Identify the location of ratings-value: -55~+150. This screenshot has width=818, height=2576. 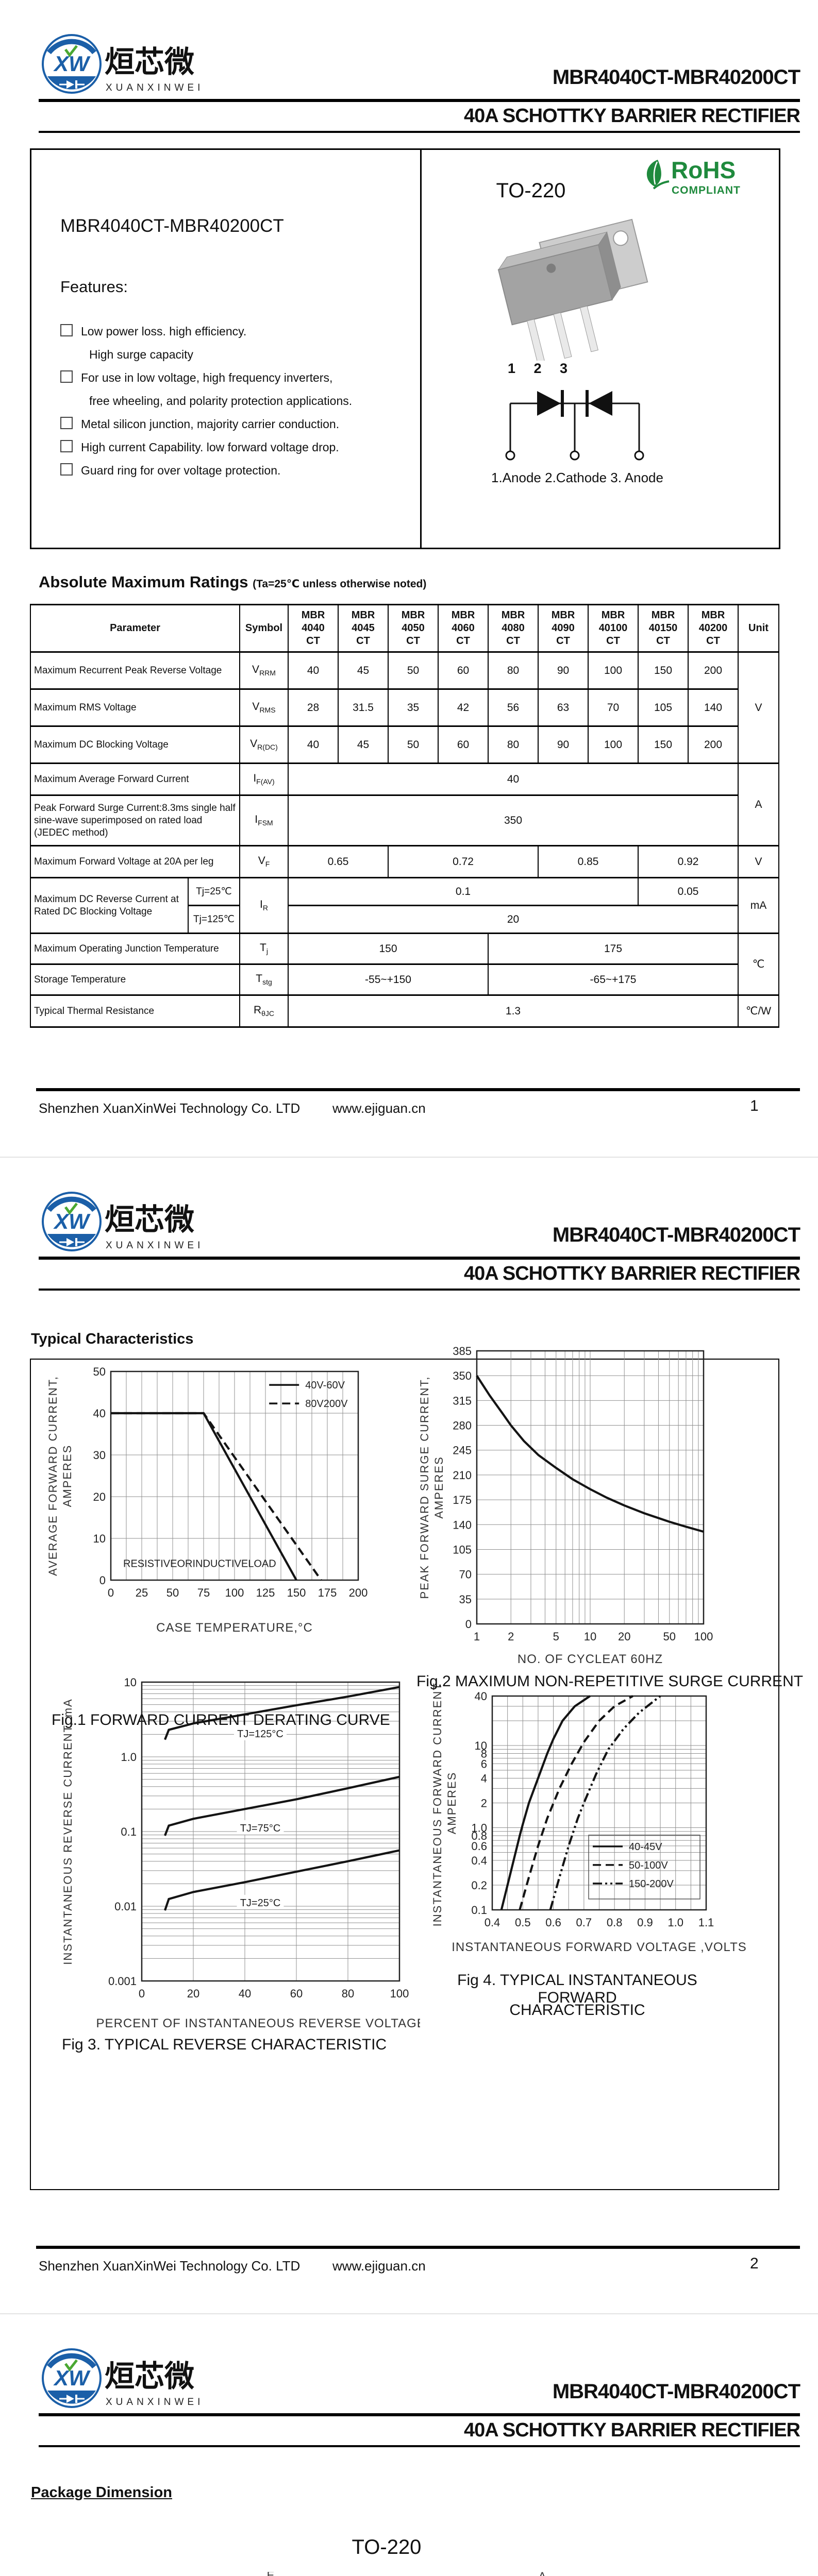
(388, 979).